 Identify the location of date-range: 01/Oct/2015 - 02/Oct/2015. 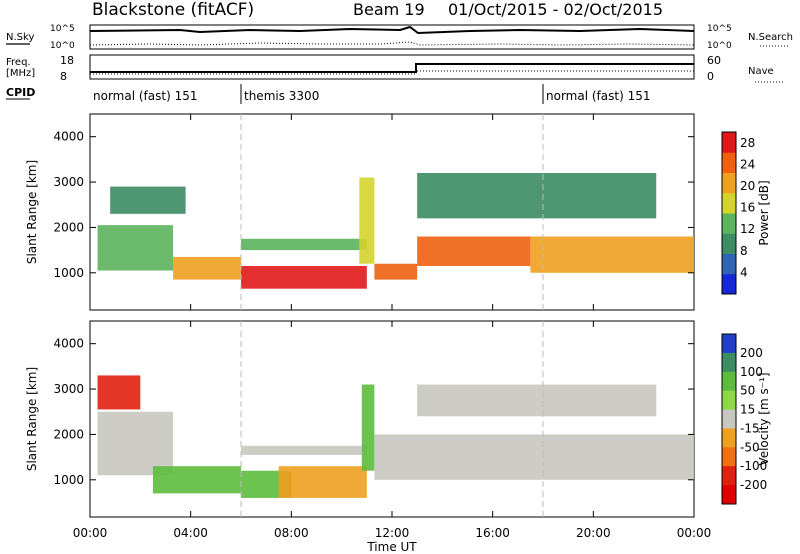
(555, 9).